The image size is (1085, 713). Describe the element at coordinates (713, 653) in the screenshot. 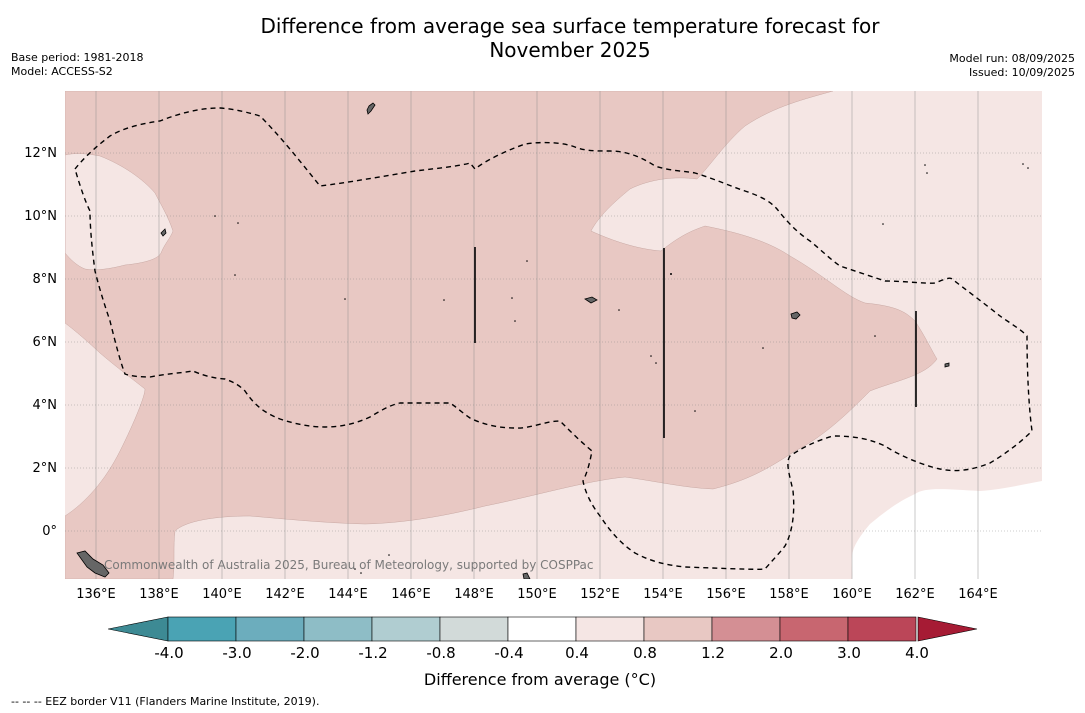

I see `colorbar-tick: 1.2` at that location.